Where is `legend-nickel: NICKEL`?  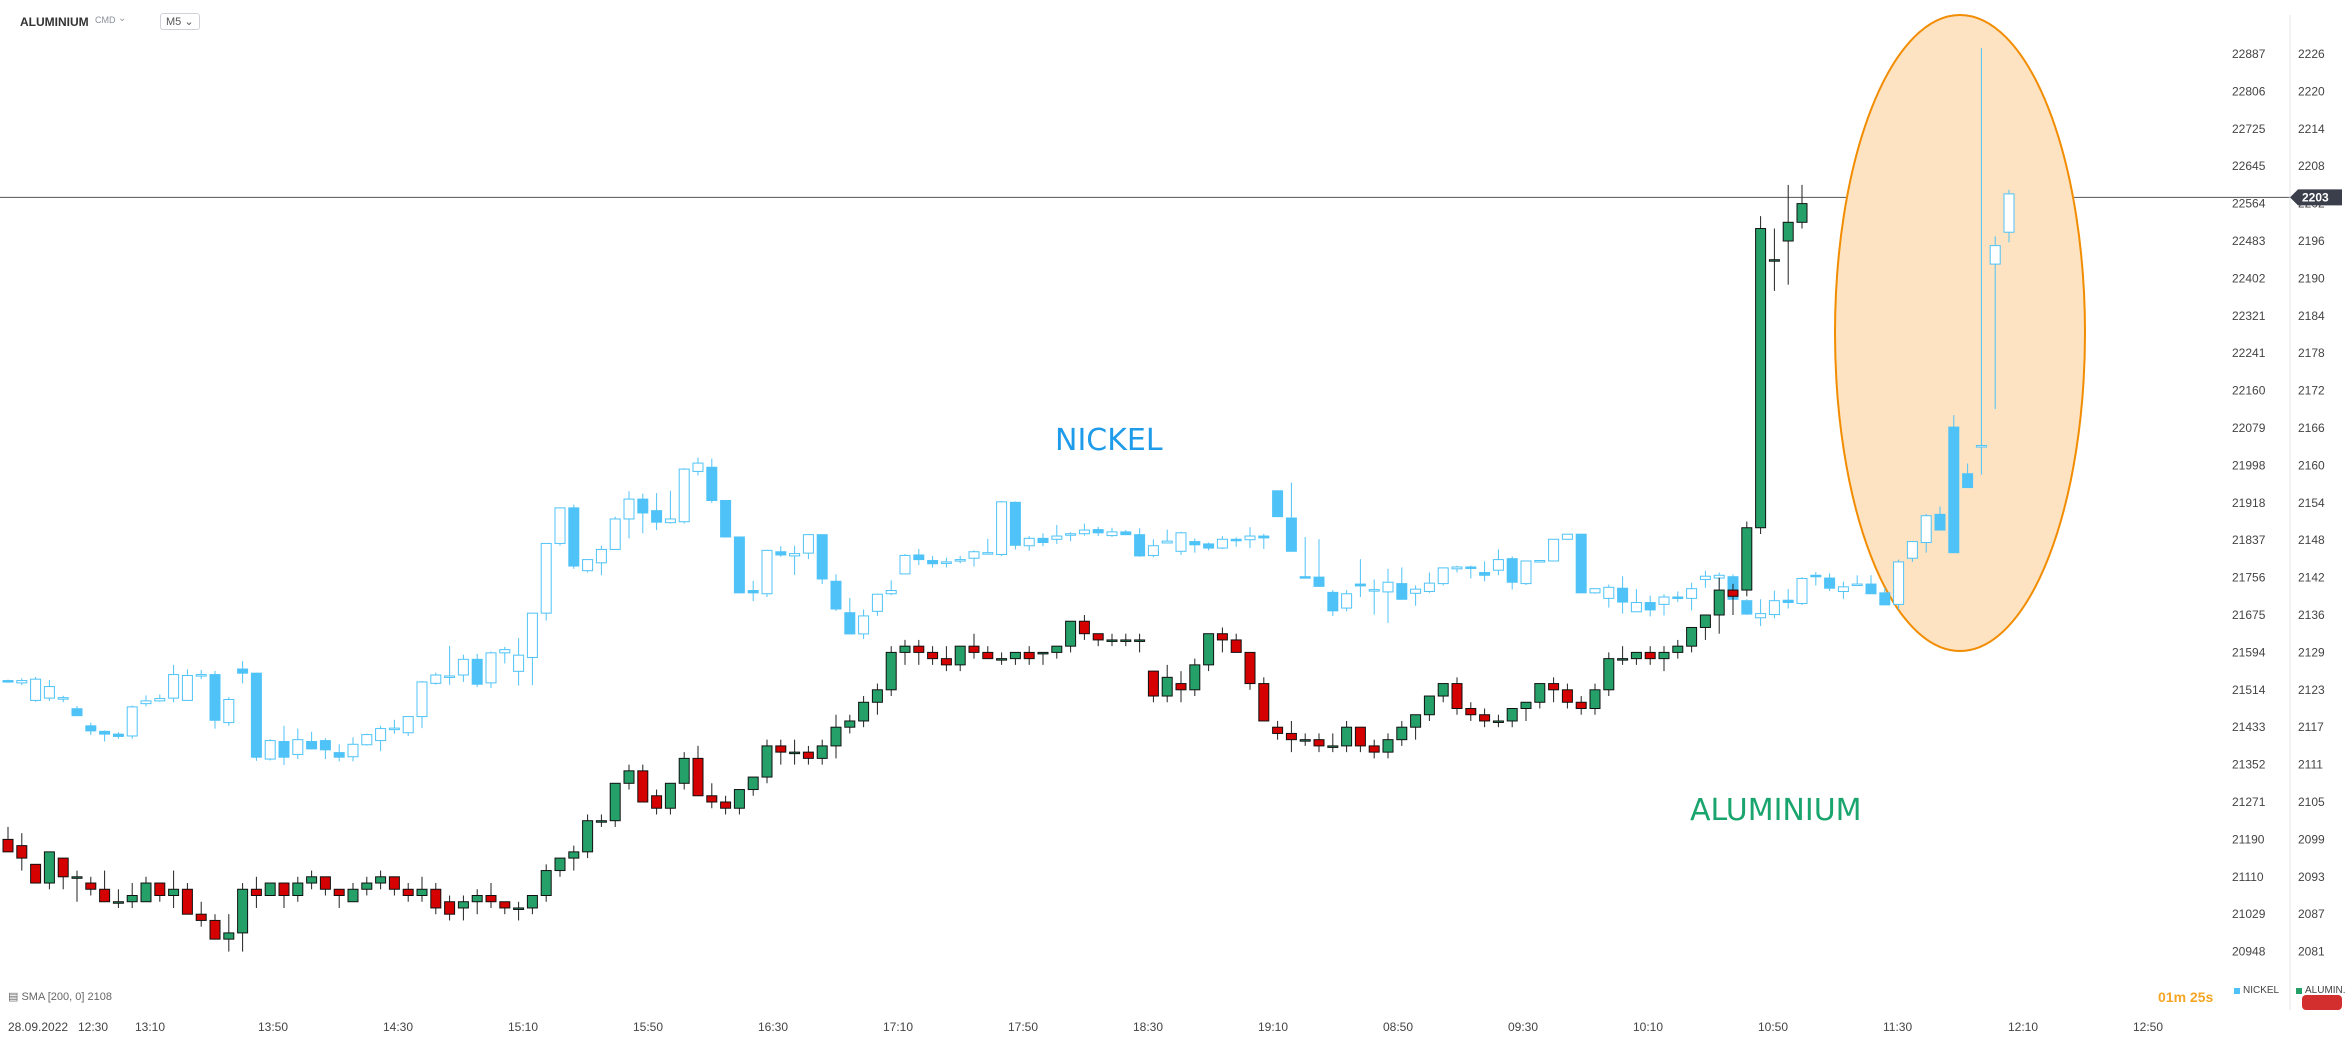
legend-nickel: NICKEL is located at coordinates (2256, 990).